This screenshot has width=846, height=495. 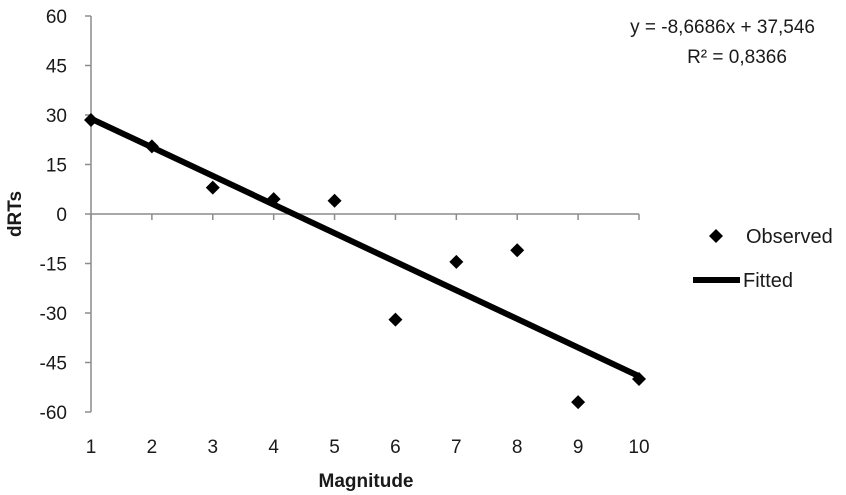 I want to click on r-squared-label: R² = 0,8366, so click(x=737, y=57).